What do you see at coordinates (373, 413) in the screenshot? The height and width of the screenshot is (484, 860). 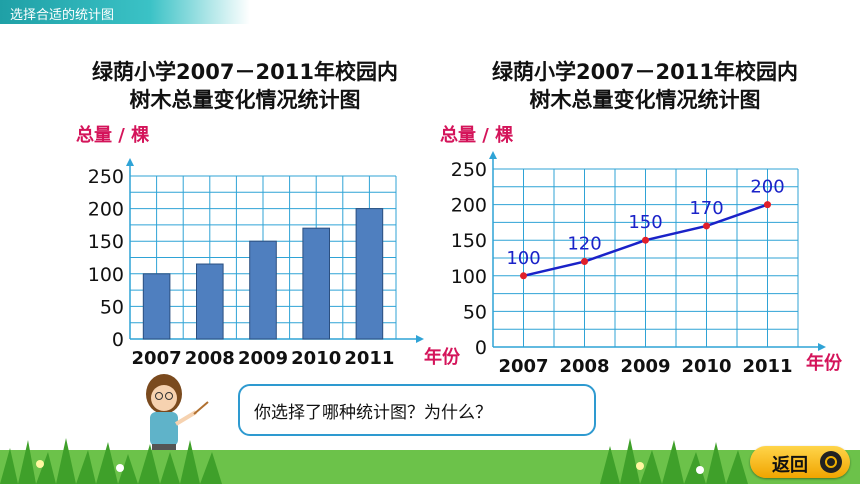 I see `question-text: 你选择了哪种统计图？为什么？` at bounding box center [373, 413].